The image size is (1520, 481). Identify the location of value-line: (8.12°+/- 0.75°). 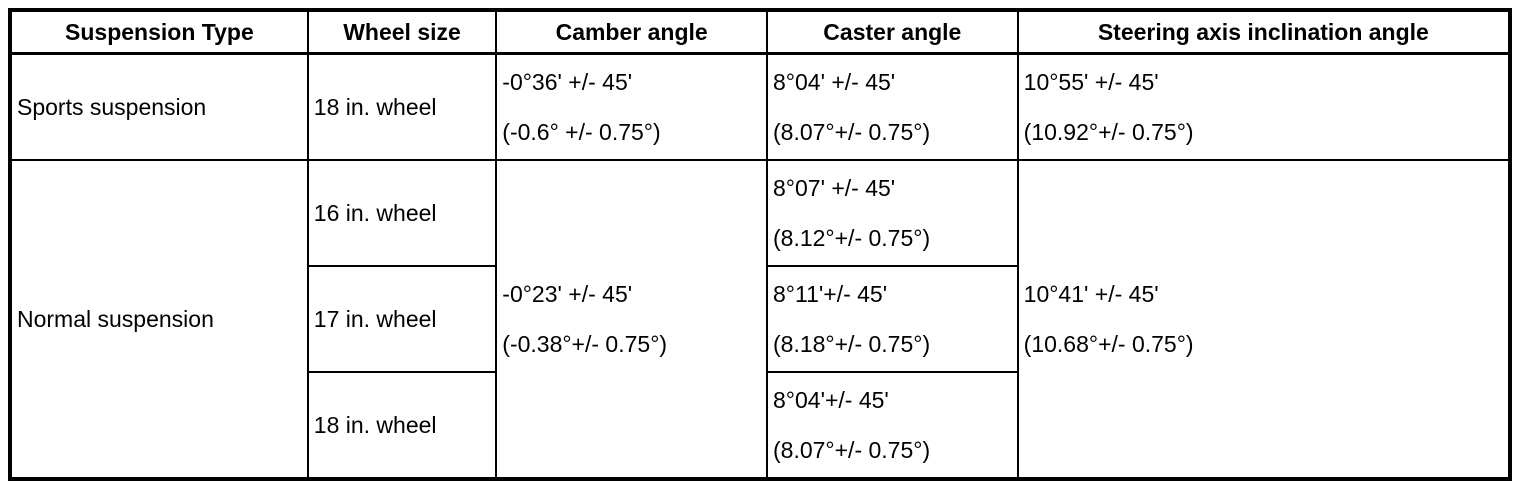
(852, 238).